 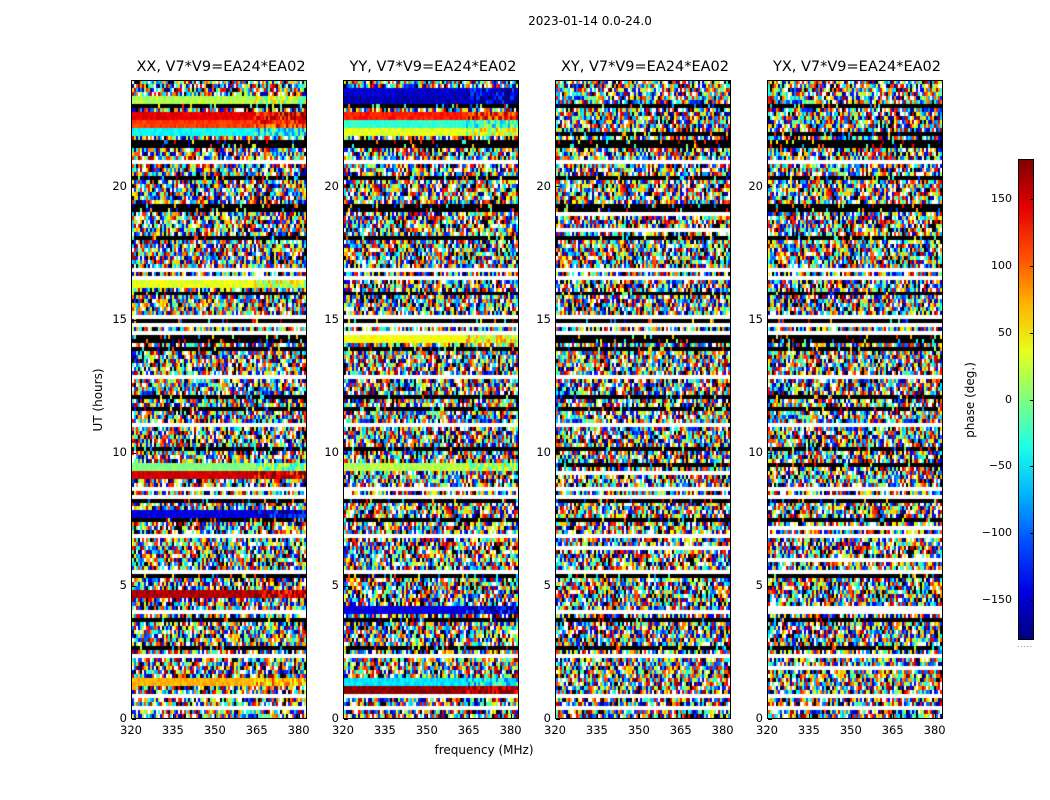 What do you see at coordinates (219, 399) in the screenshot?
I see `heatmap-canvas-xx` at bounding box center [219, 399].